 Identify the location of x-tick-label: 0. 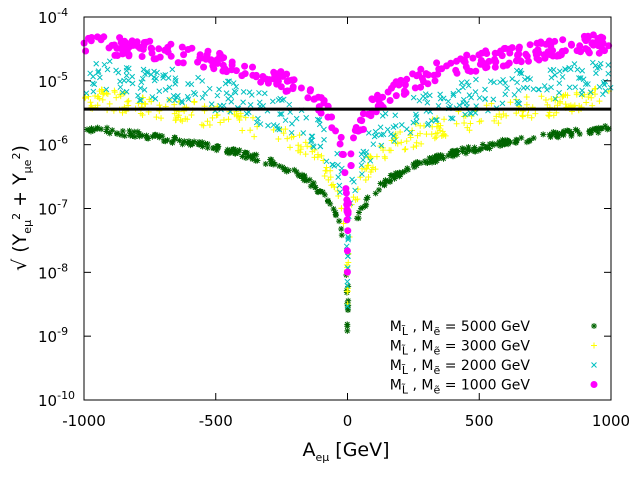
(348, 421).